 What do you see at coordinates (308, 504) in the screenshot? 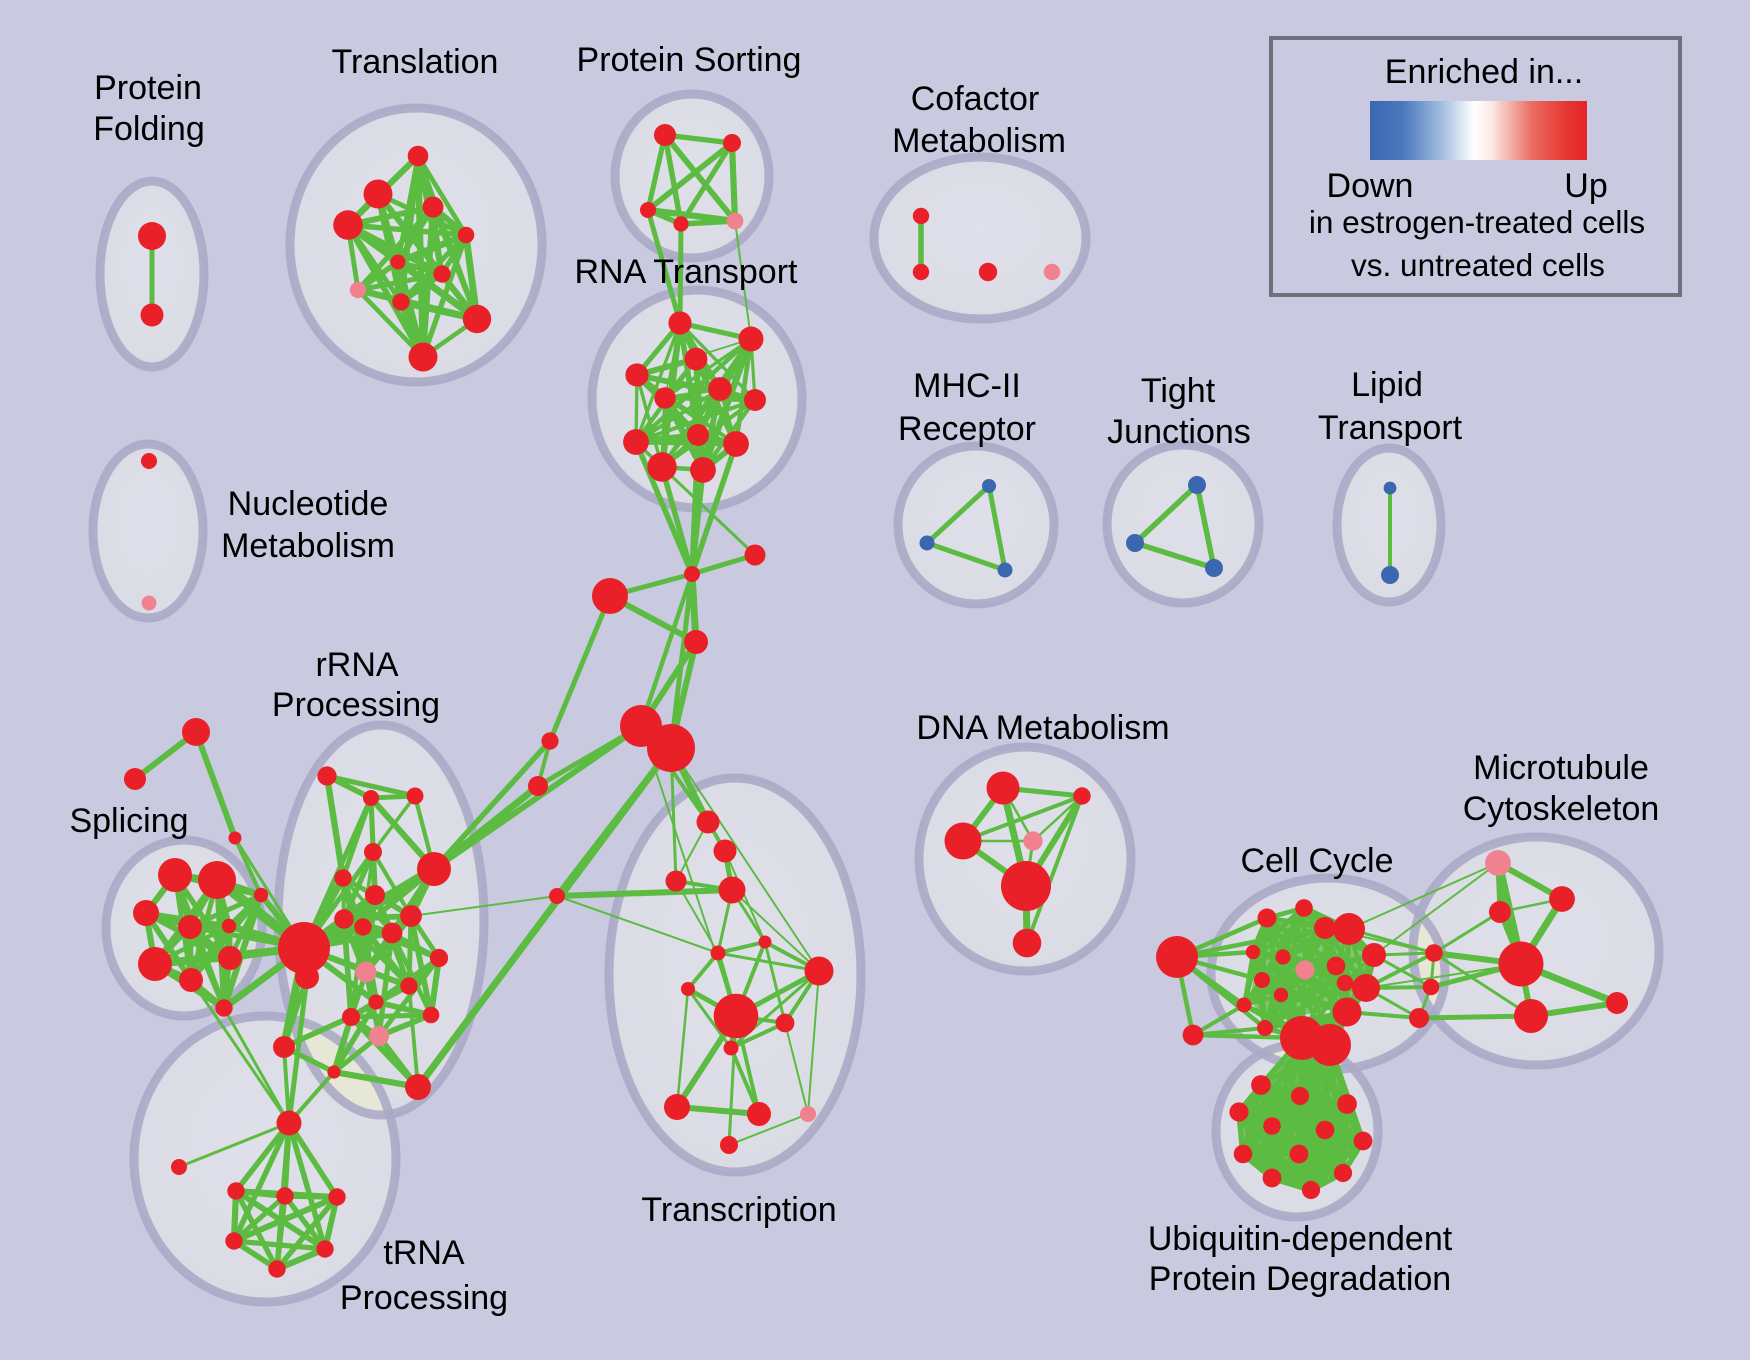
I see `svg-text: Nucleotide` at bounding box center [308, 504].